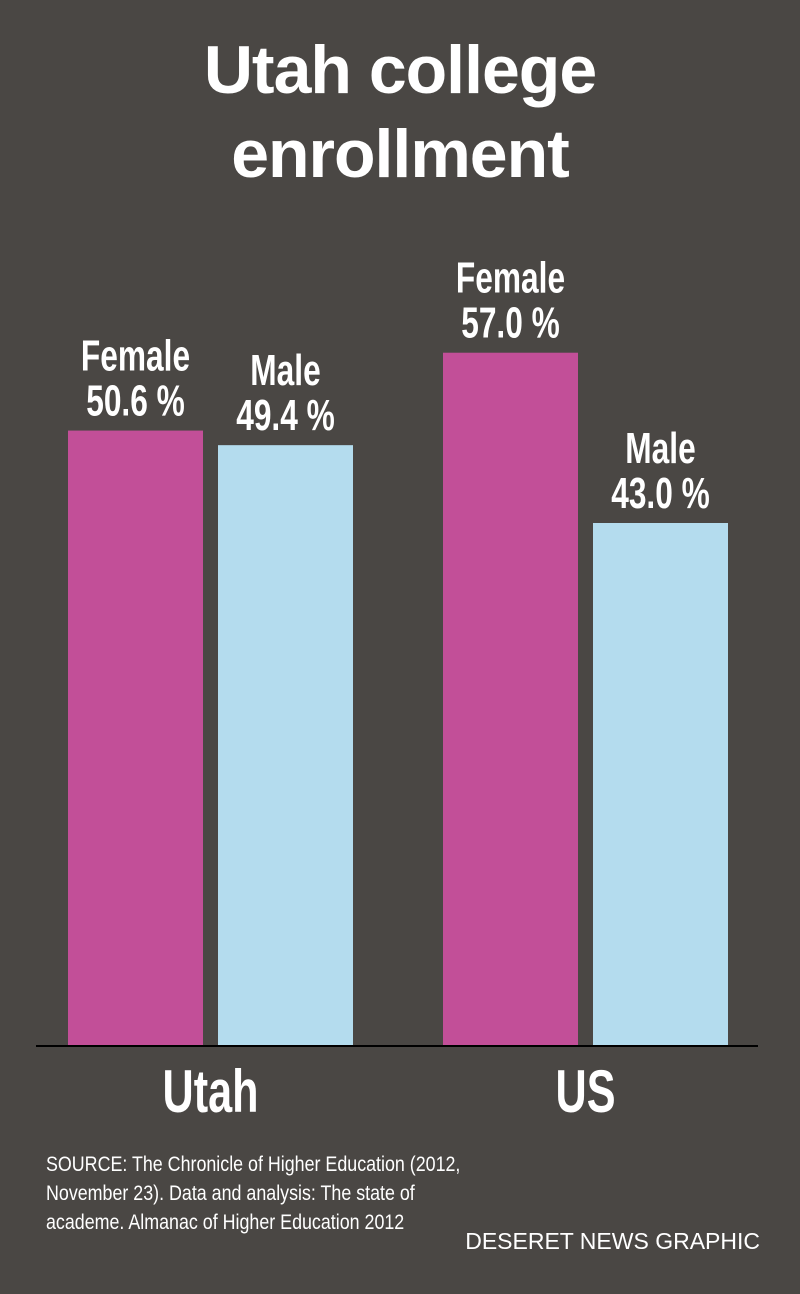 The width and height of the screenshot is (800, 1294). What do you see at coordinates (586, 1092) in the screenshot?
I see `x-tick-label: US` at bounding box center [586, 1092].